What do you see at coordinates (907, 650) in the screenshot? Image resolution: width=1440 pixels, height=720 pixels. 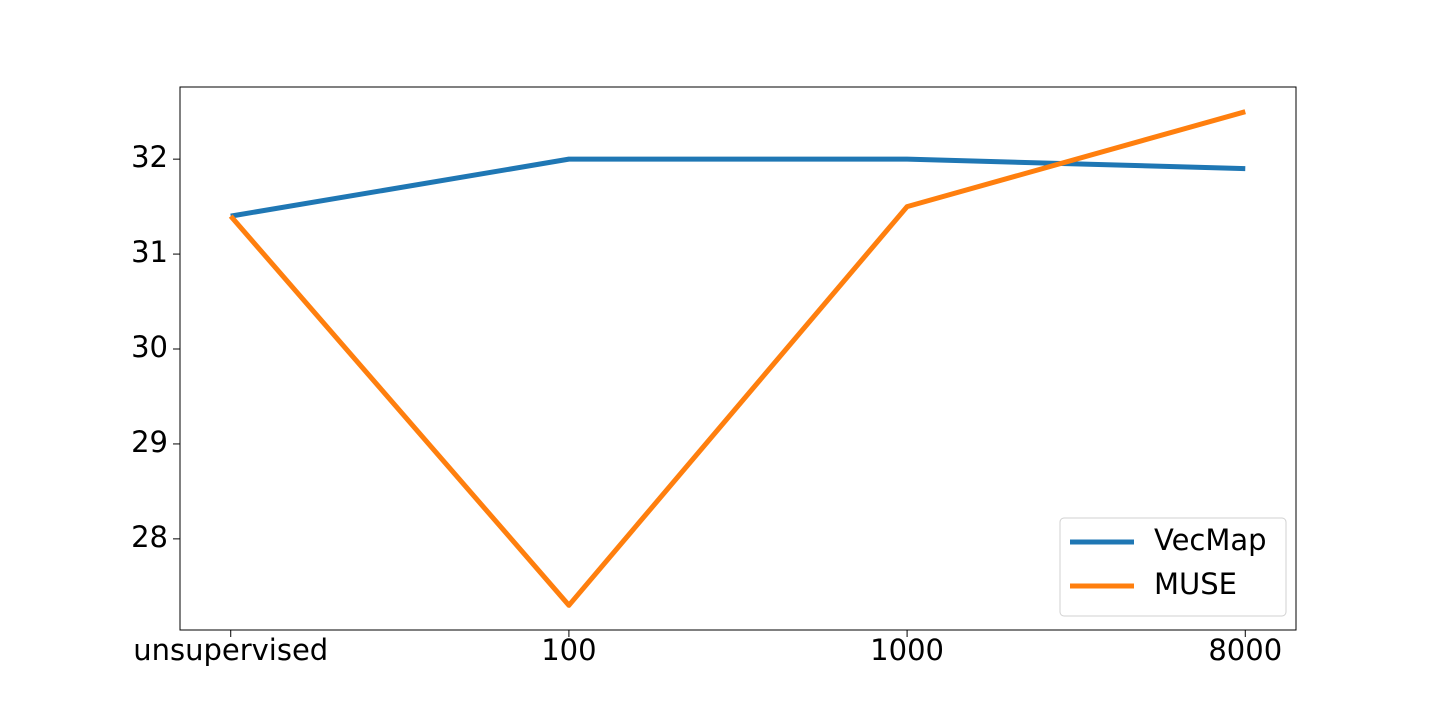 I see `x-tick-label: 1000` at bounding box center [907, 650].